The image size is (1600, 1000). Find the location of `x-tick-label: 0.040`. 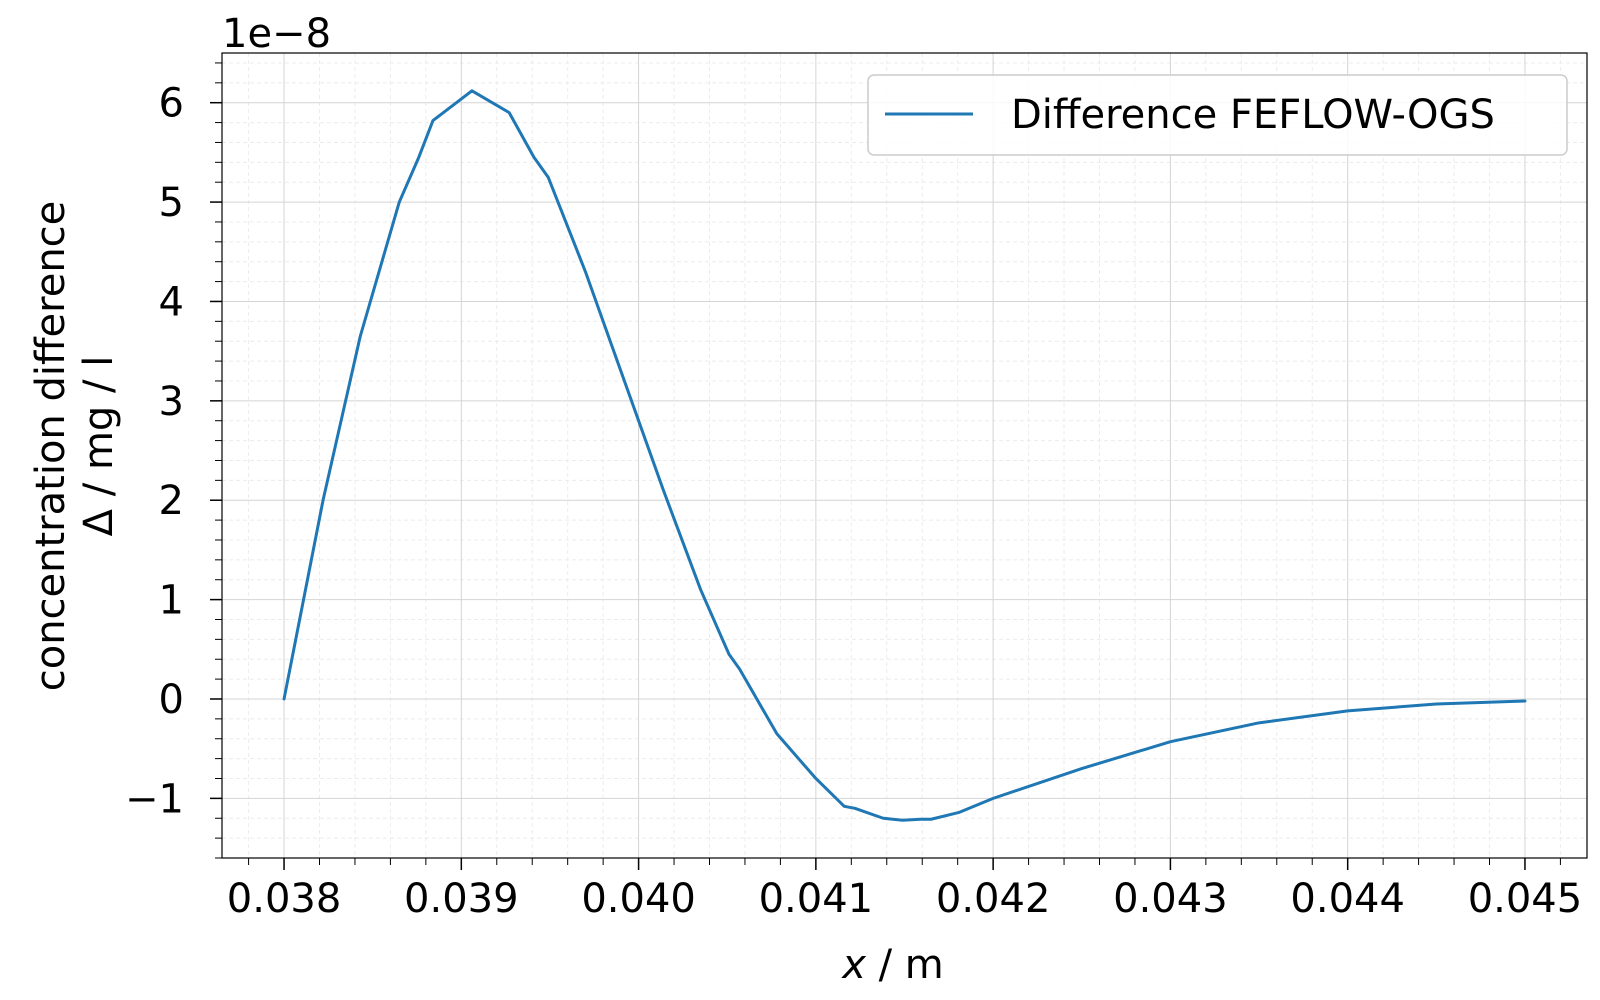

x-tick-label: 0.040 is located at coordinates (638, 899).